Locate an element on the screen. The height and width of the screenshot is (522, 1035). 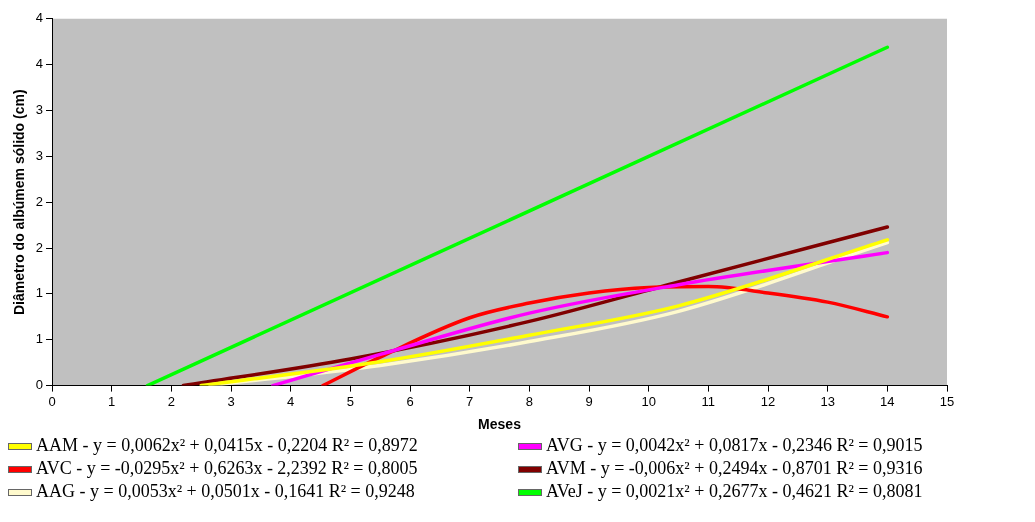
x-tick-label: 4 is located at coordinates (291, 401).